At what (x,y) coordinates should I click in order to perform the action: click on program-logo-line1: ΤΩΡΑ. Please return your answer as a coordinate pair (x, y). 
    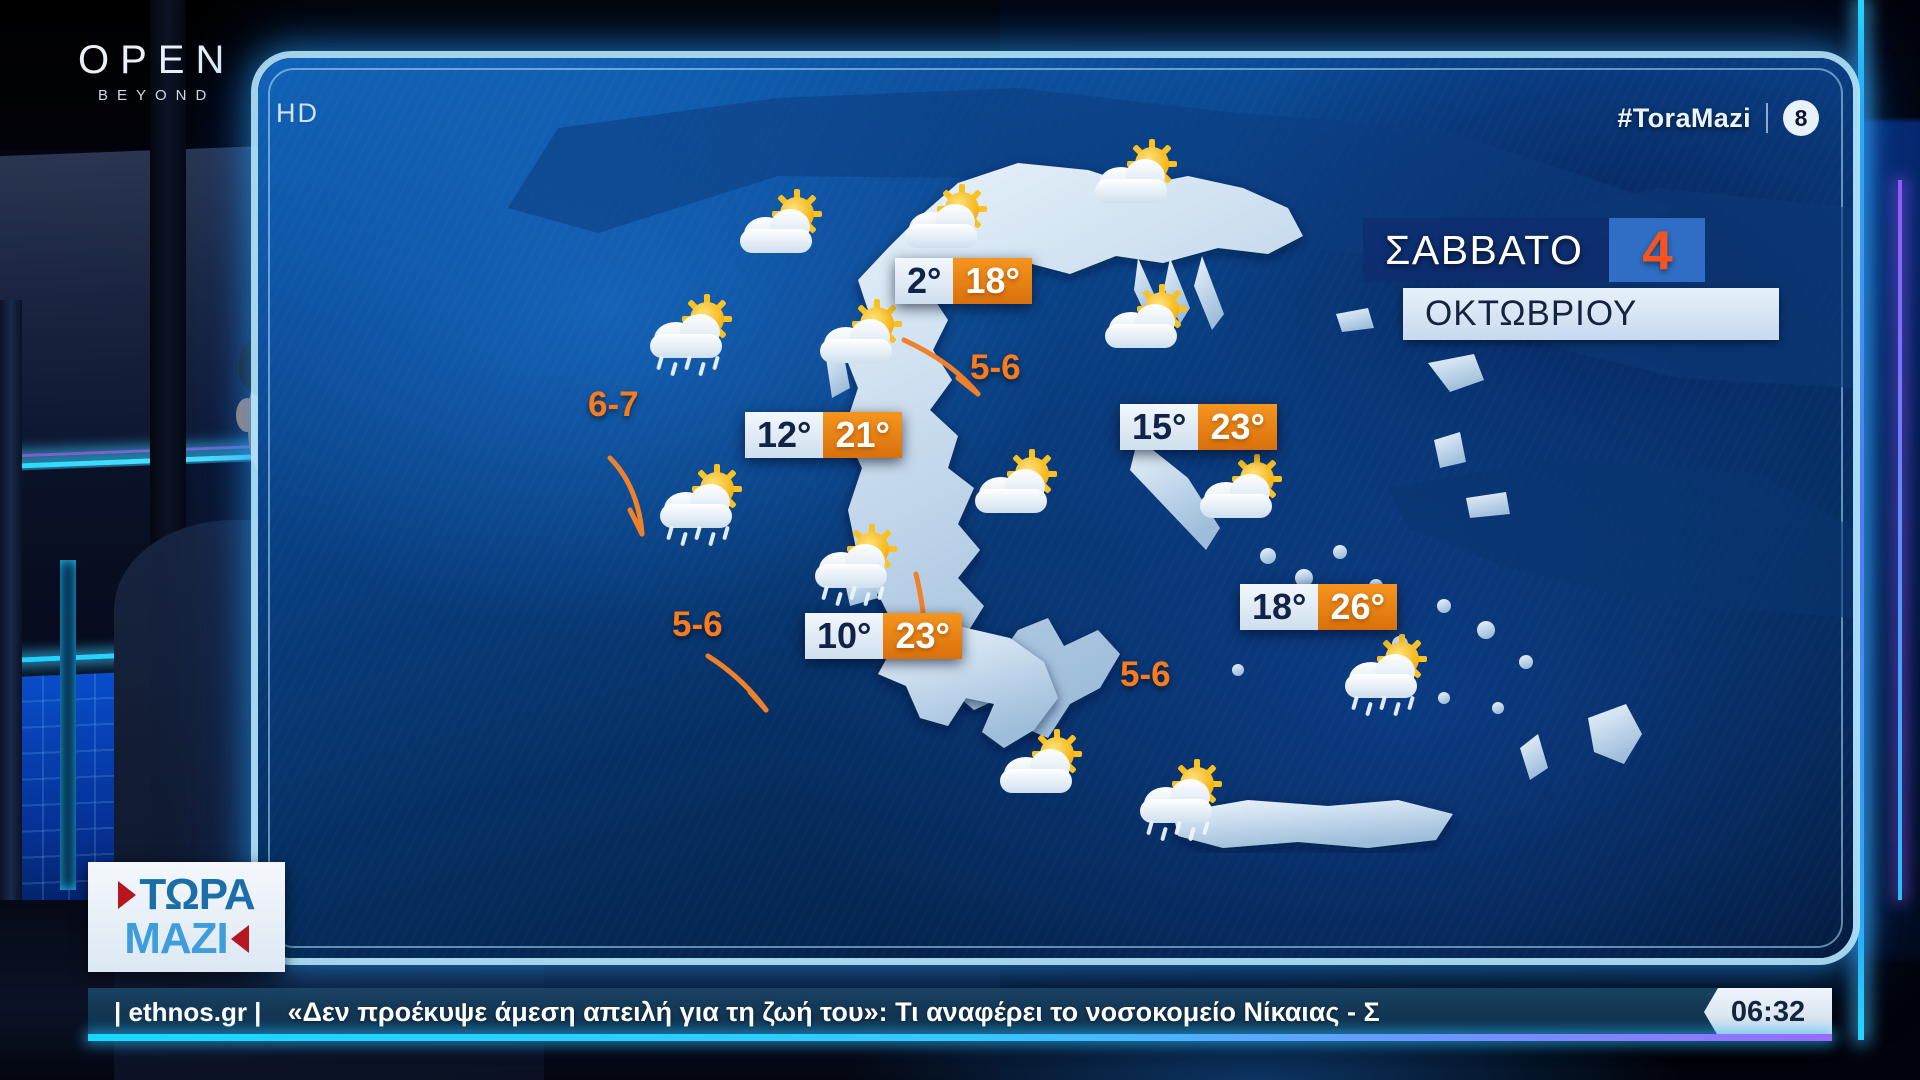
    Looking at the image, I should click on (187, 895).